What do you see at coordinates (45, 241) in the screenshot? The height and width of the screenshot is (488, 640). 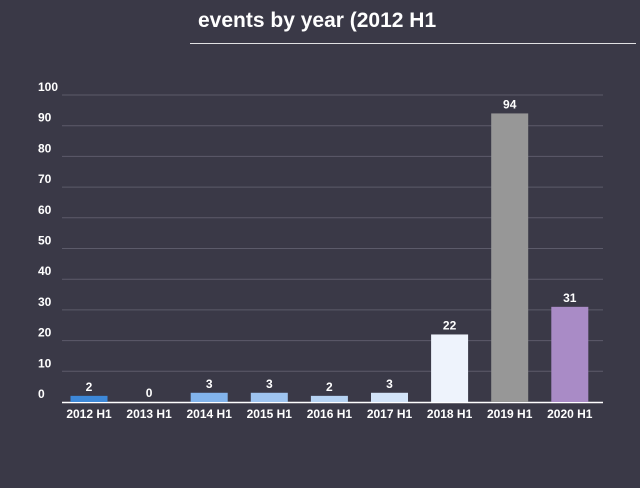 I see `y-tick-label: 50` at bounding box center [45, 241].